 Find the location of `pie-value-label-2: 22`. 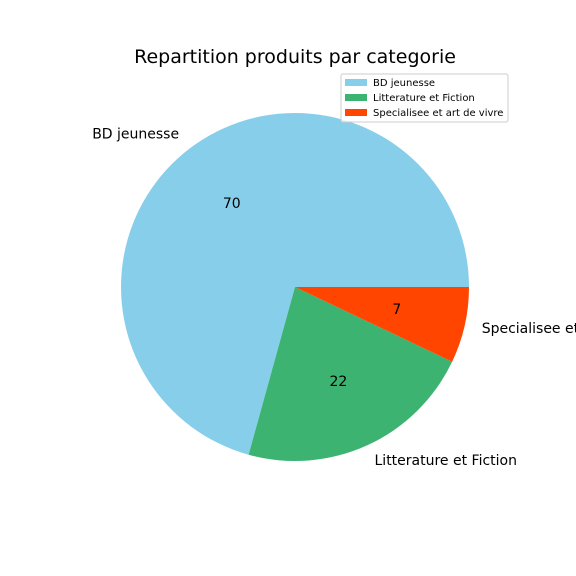

pie-value-label-2: 22 is located at coordinates (338, 382).